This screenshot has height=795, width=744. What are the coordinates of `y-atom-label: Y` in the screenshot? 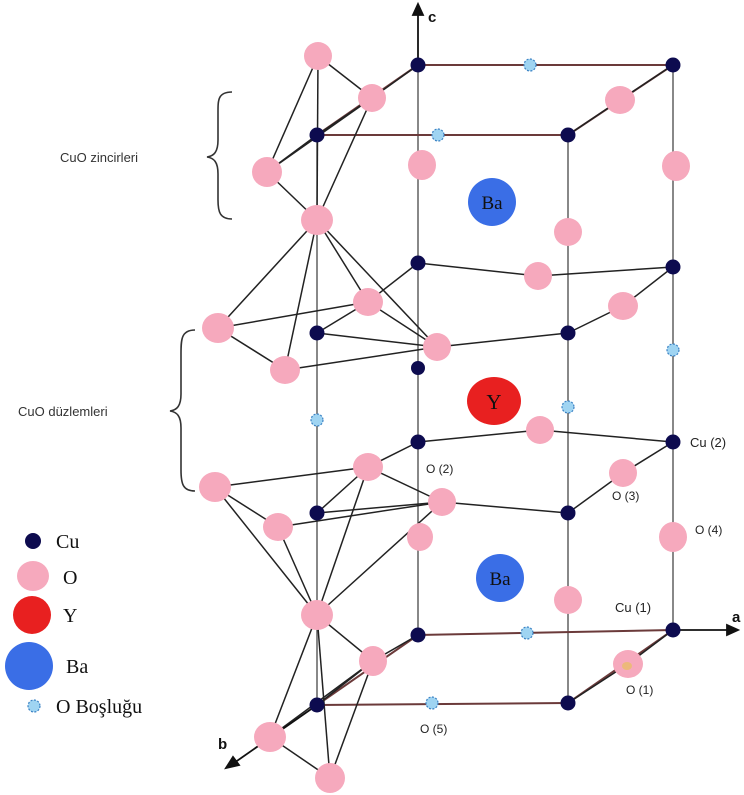 It's located at (493, 402).